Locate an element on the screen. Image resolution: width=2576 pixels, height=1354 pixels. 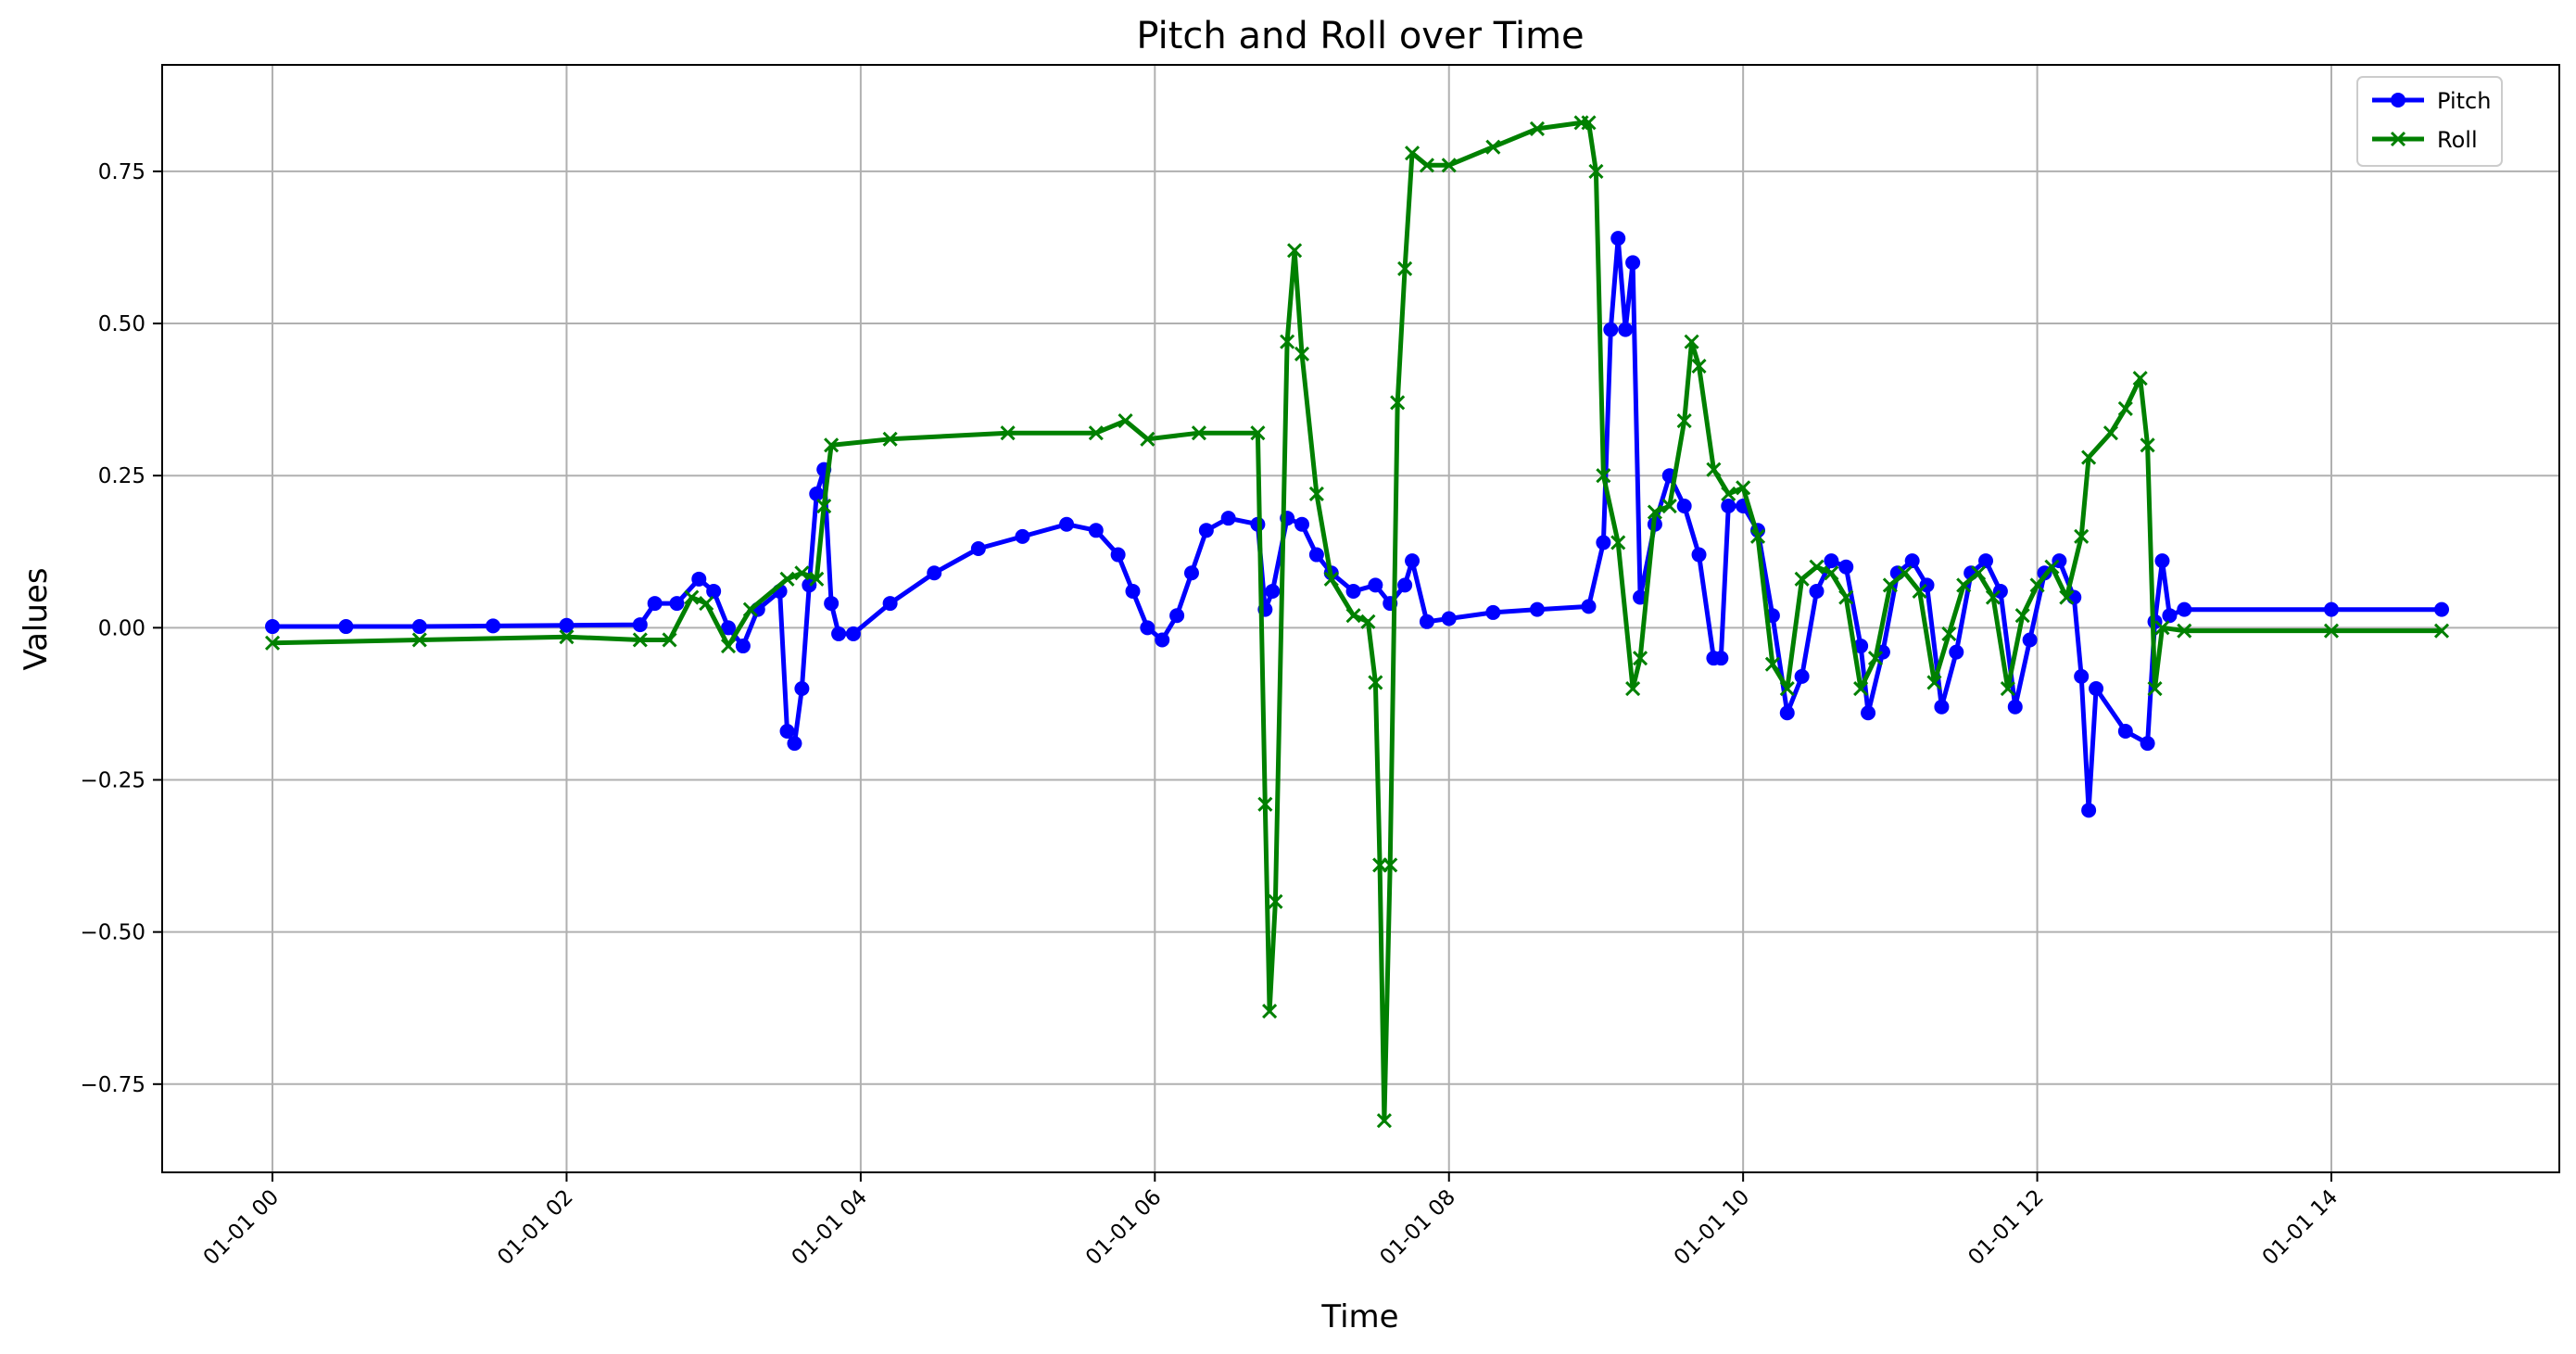
x-axis-label: Time is located at coordinates (1359, 1316).